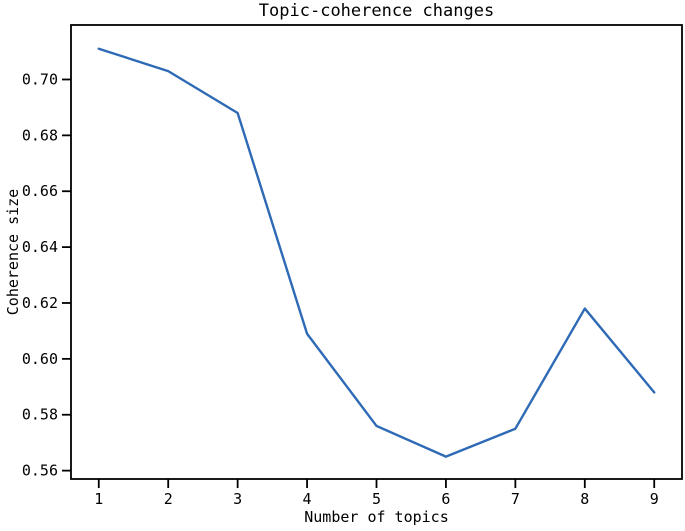 The width and height of the screenshot is (685, 531). What do you see at coordinates (168, 499) in the screenshot?
I see `x-tick-label: 2` at bounding box center [168, 499].